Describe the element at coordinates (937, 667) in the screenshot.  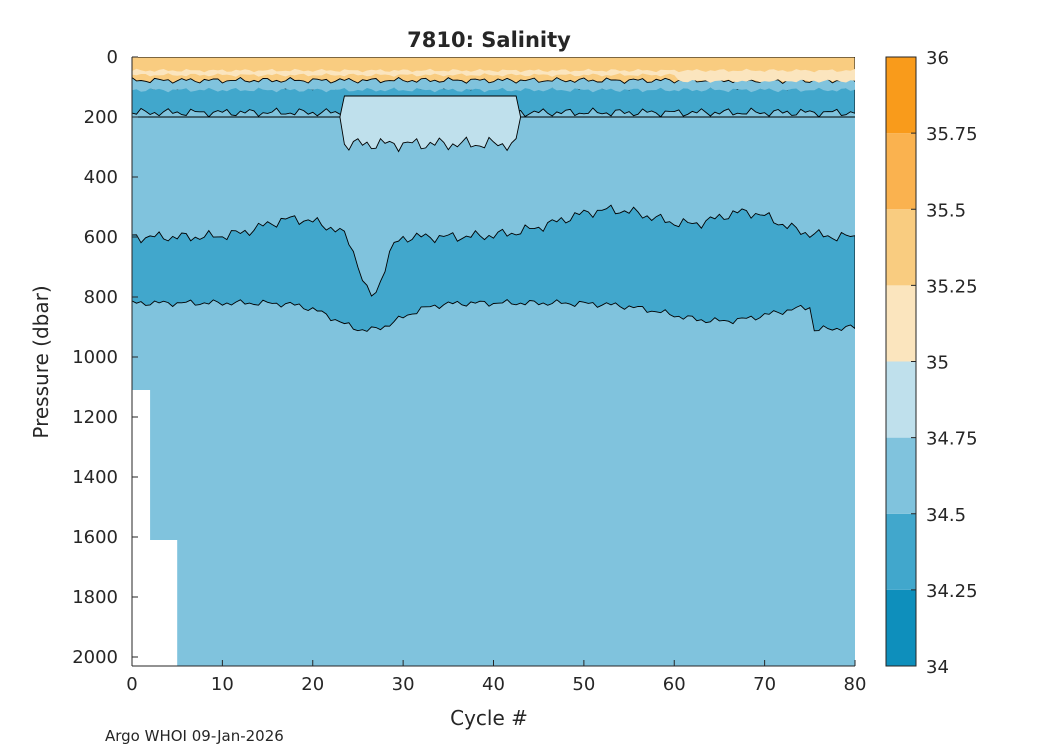
I see `colorbar-tick-label: 34` at that location.